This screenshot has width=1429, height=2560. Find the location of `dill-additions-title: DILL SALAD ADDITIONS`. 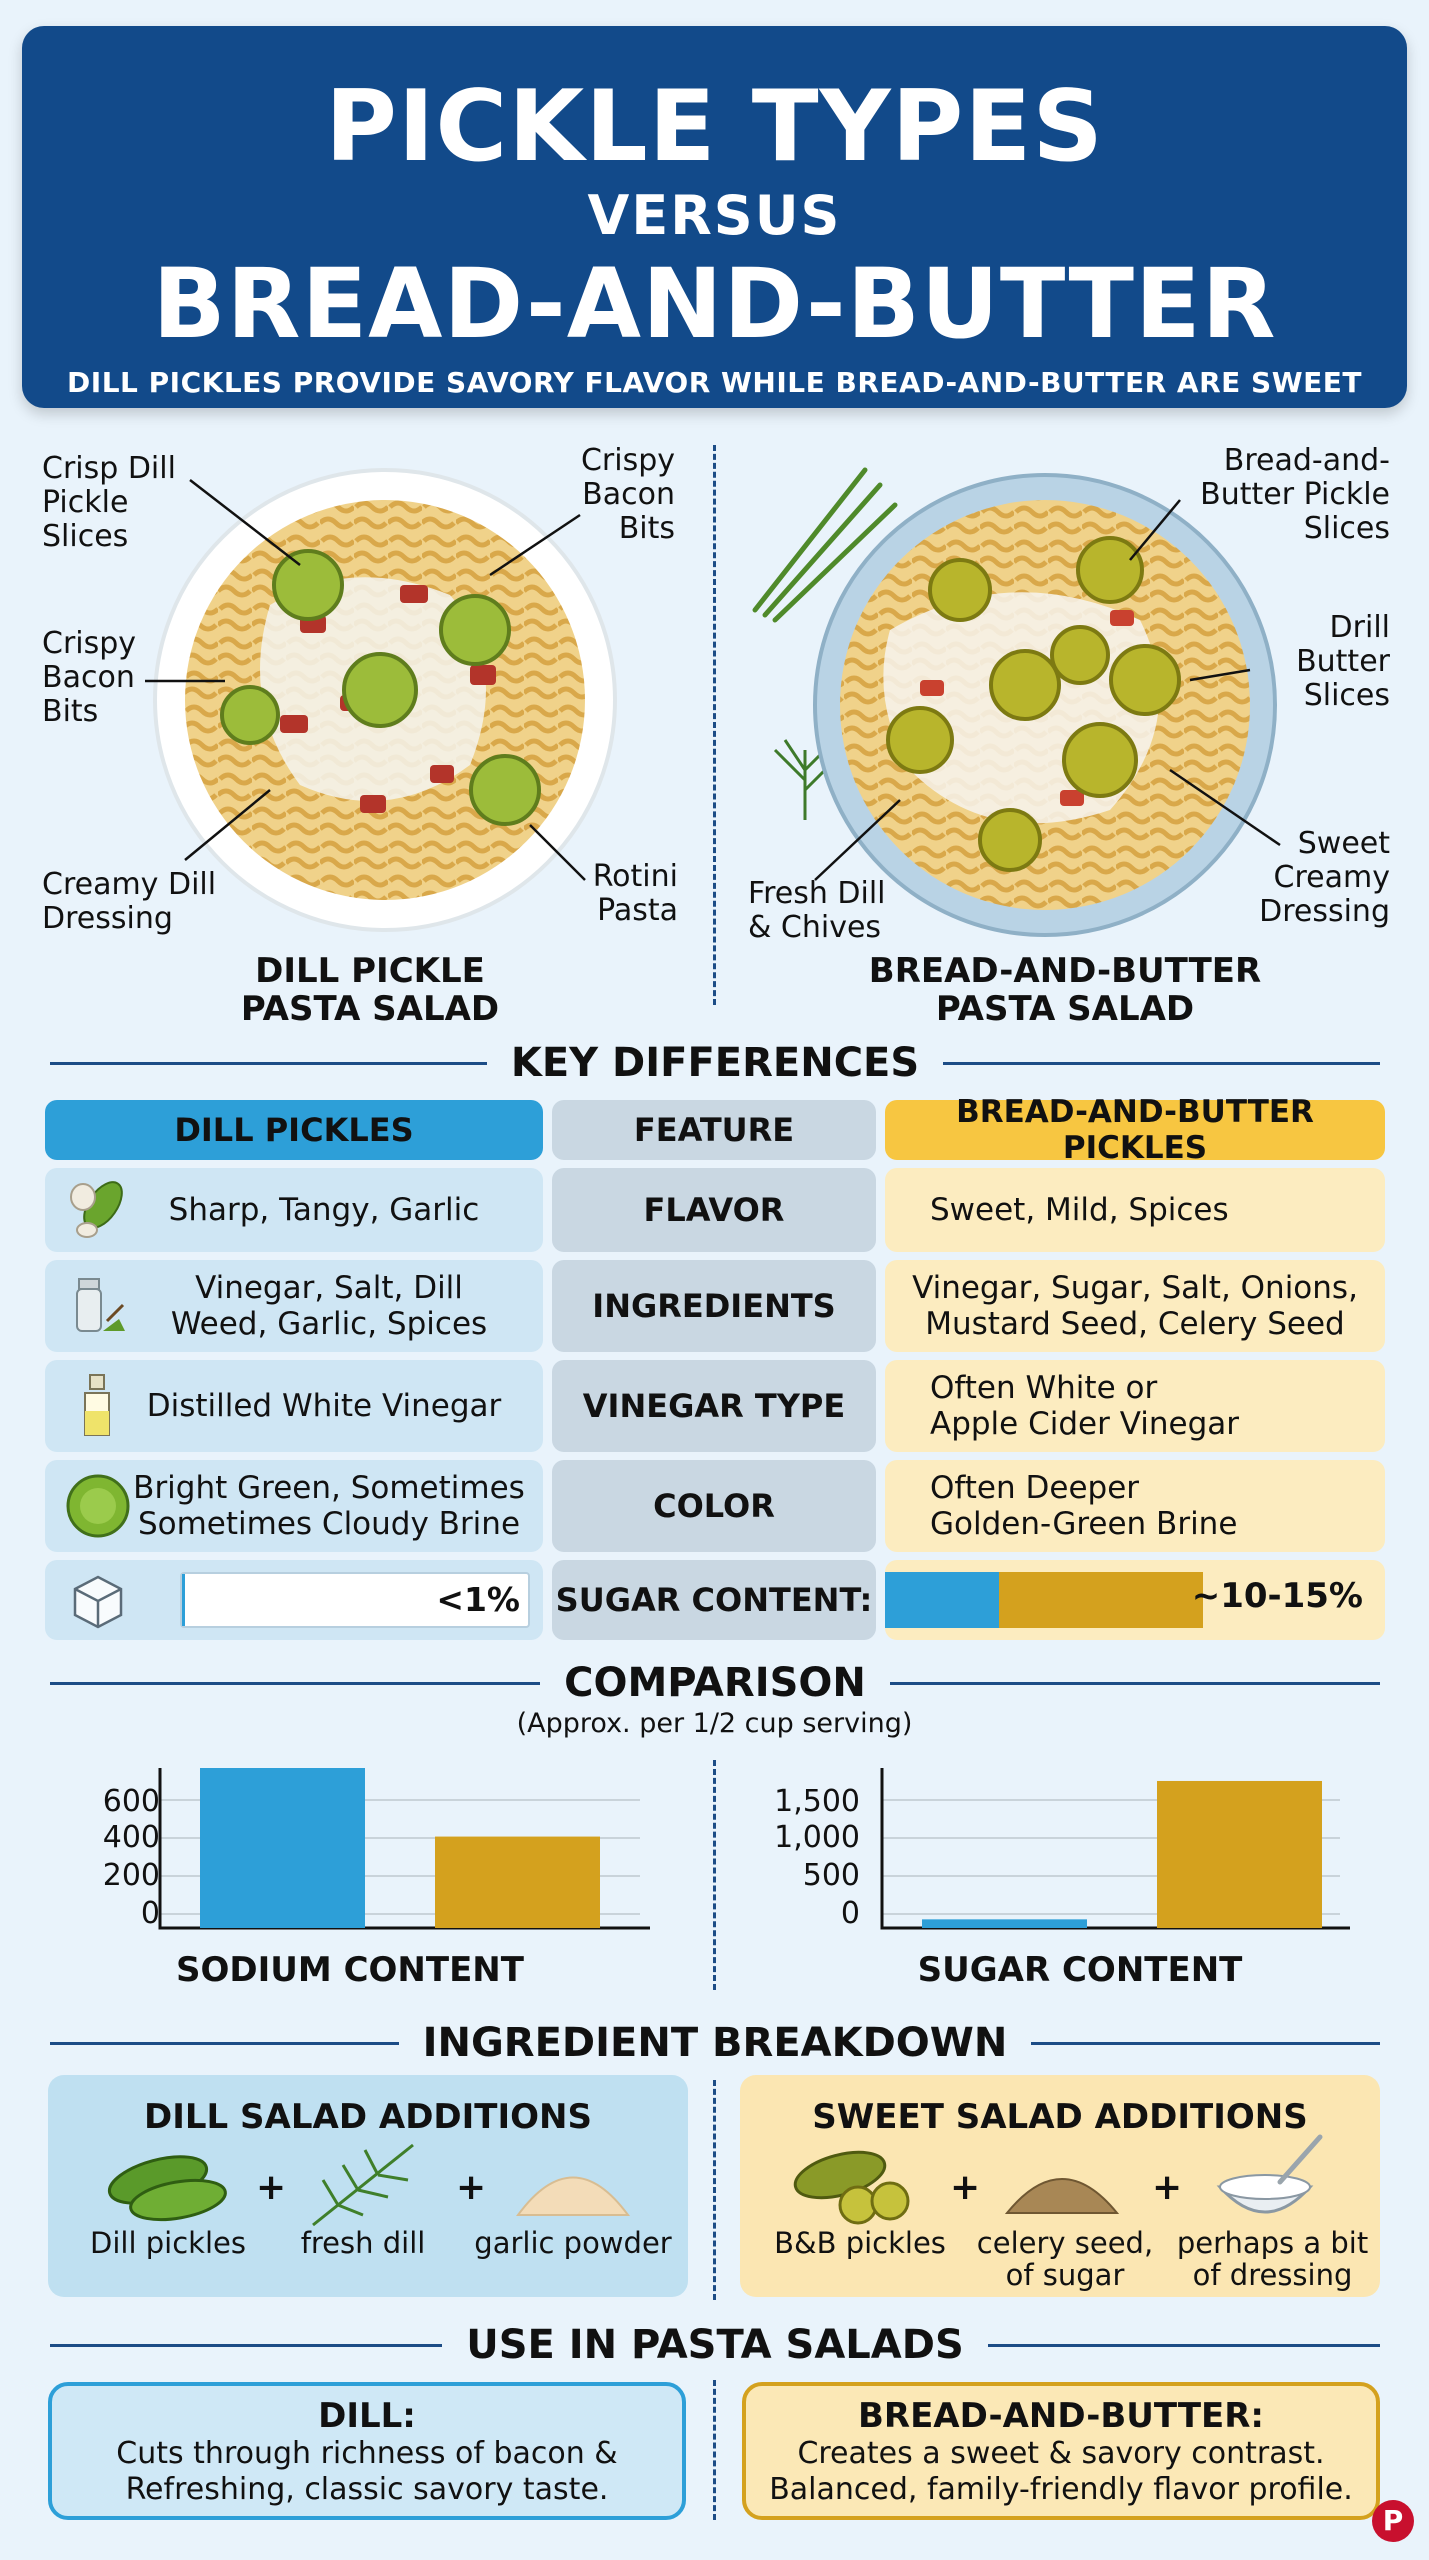

dill-additions-title: DILL SALAD ADDITIONS is located at coordinates (368, 2117).